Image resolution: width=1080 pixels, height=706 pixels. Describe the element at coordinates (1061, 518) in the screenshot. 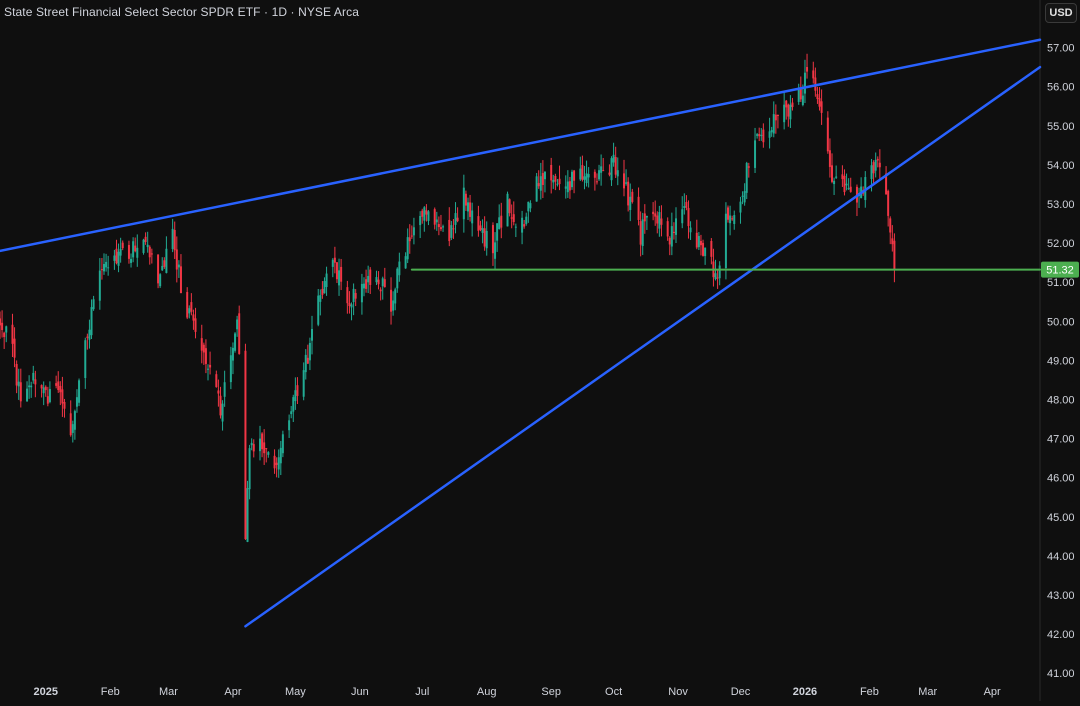

I see `price-tick-label: 45.00` at that location.